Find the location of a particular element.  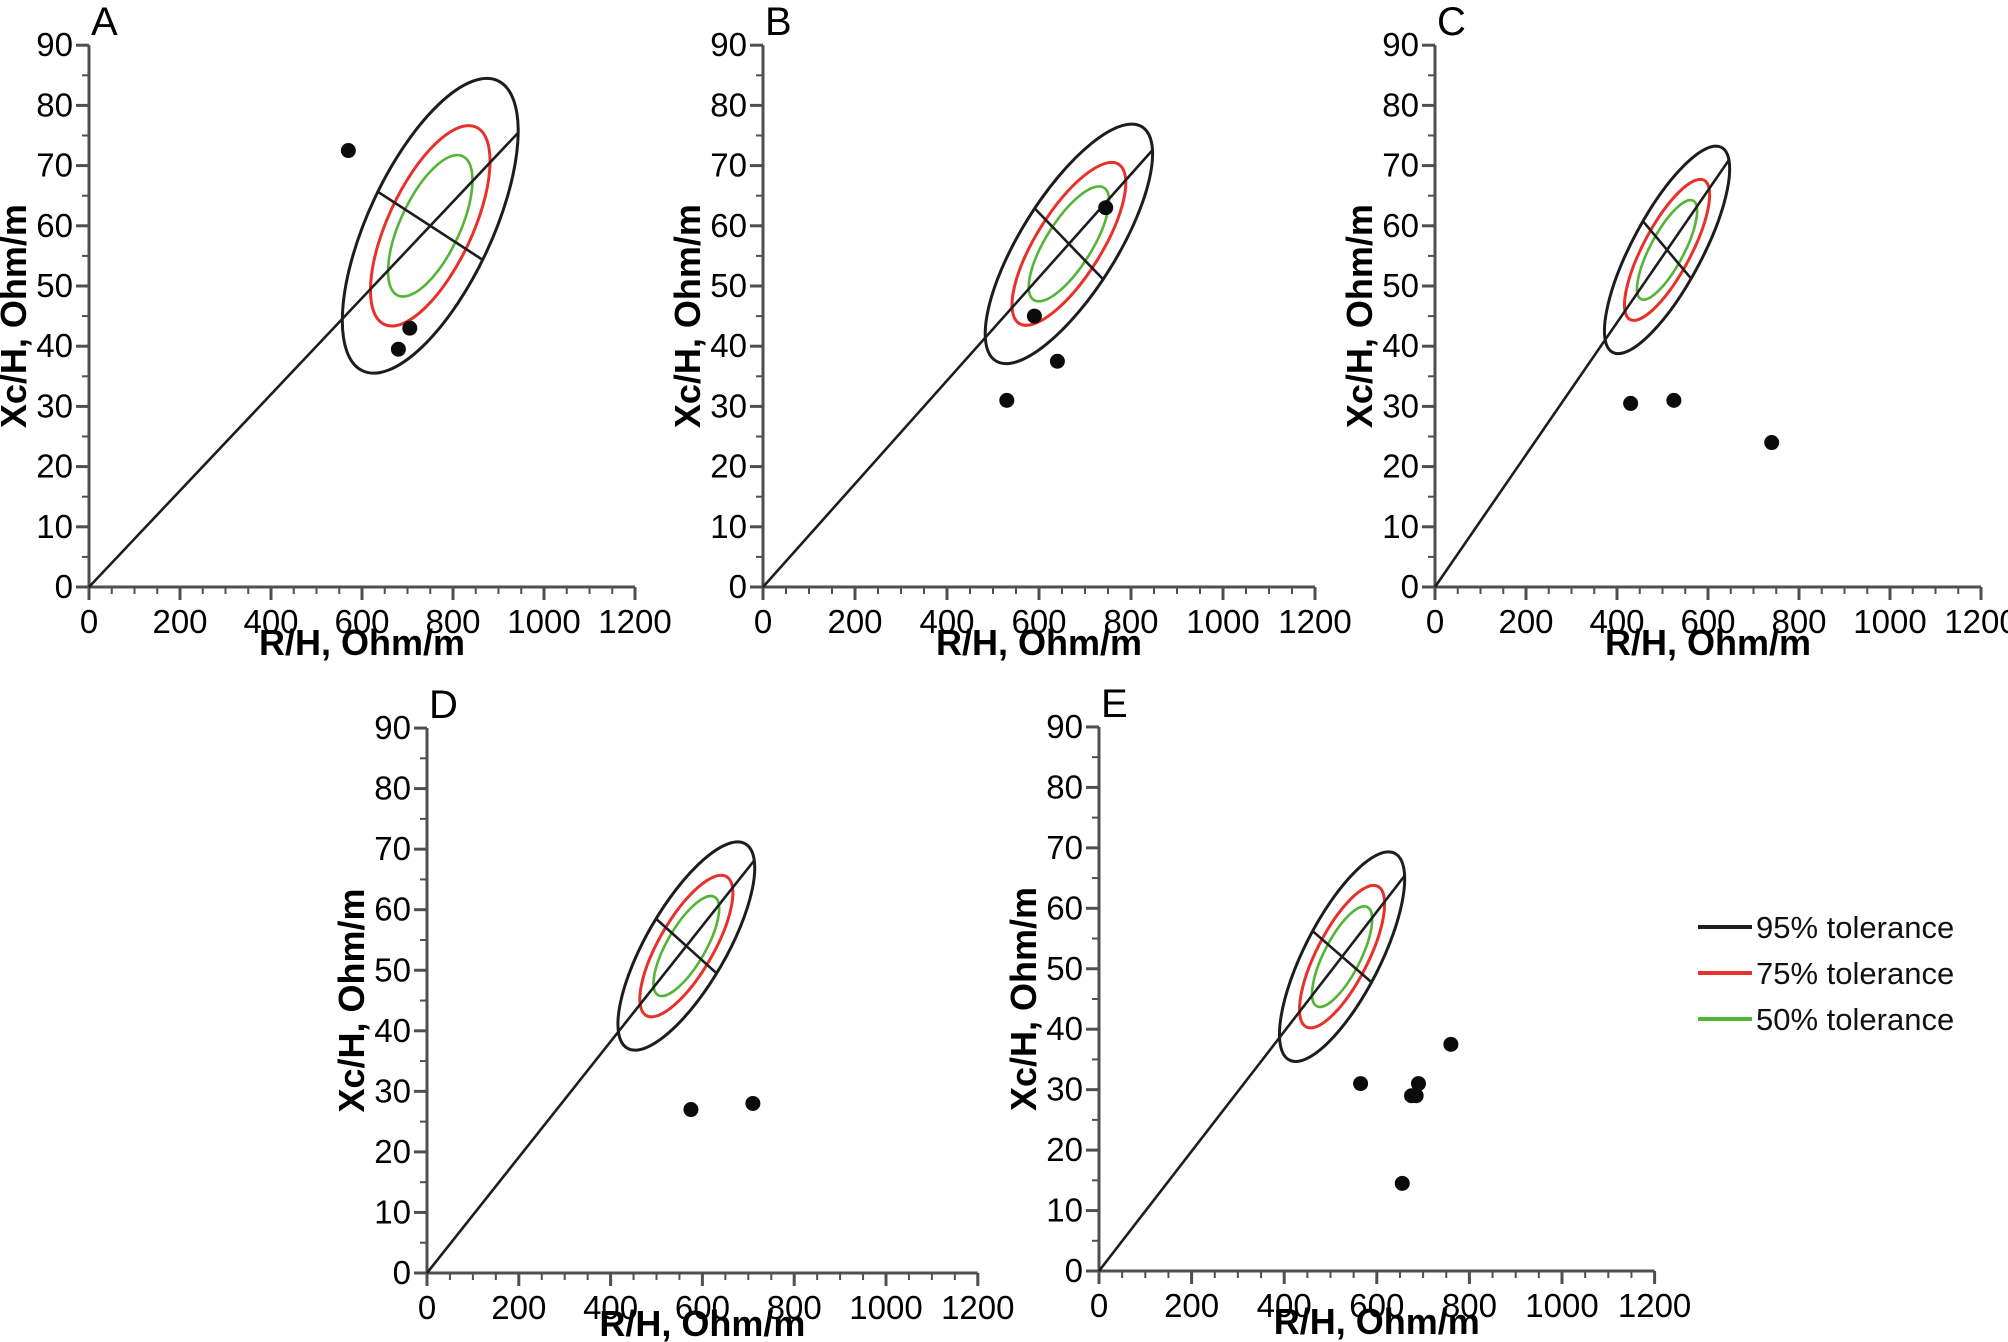

y-tick-label: 50 is located at coordinates (54, 285).